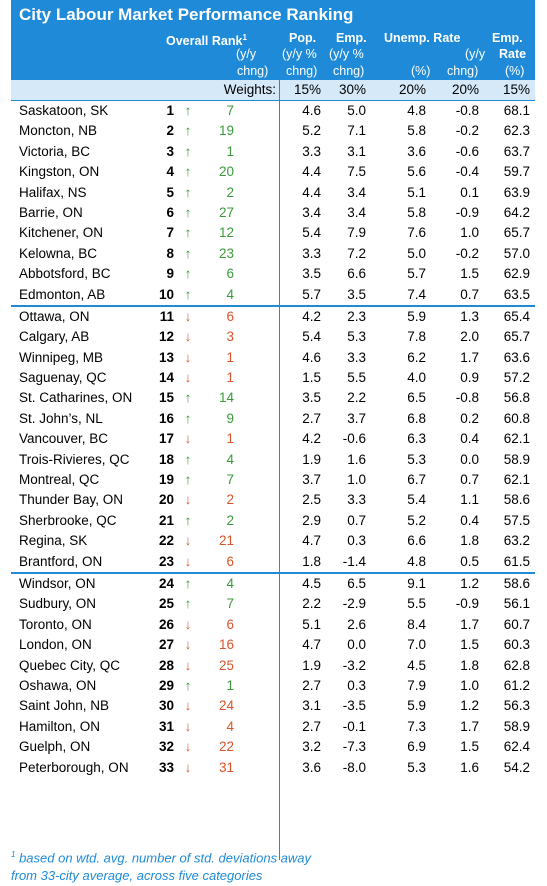  What do you see at coordinates (273, 172) in the screenshot?
I see `table-row: Kingston, ON 4 ↑ 20 4.4 7.5 5.6 -0.4 59.7` at bounding box center [273, 172].